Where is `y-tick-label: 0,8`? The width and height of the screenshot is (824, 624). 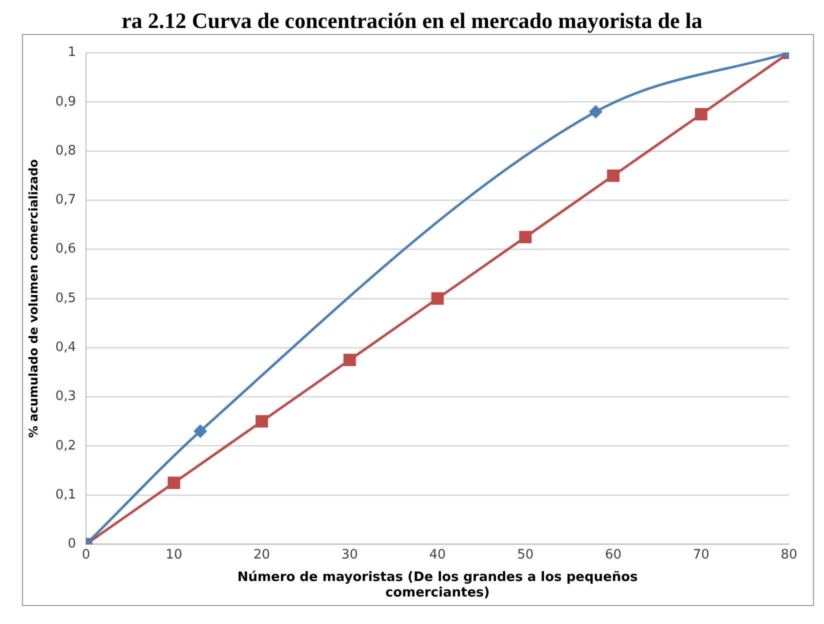
y-tick-label: 0,8 is located at coordinates (65, 150).